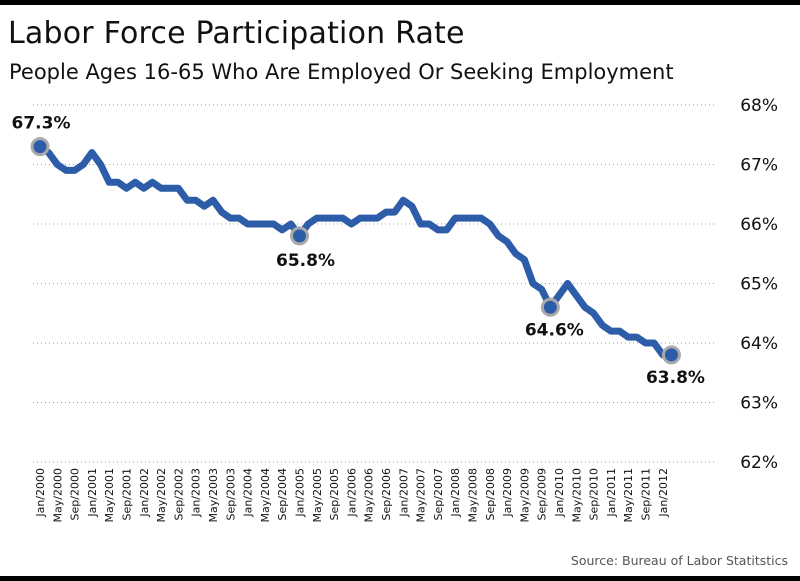 The image size is (800, 581). I want to click on y-tick-label: 63%, so click(759, 404).